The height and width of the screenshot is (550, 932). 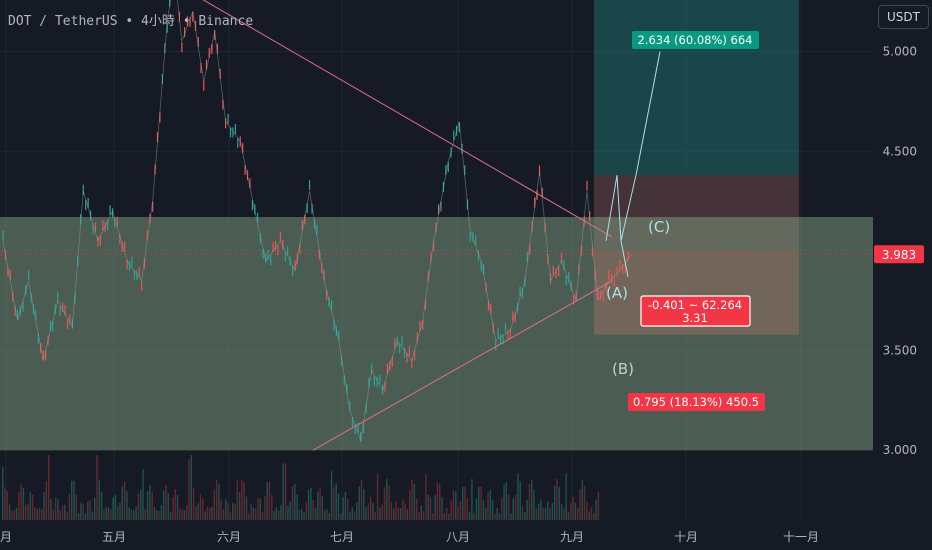 I want to click on stop-badge, so click(x=696, y=402).